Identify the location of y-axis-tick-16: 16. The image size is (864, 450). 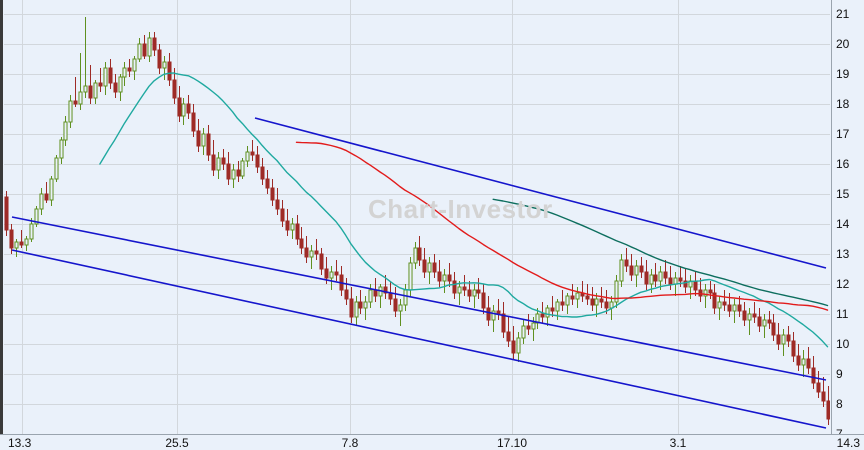
(843, 164).